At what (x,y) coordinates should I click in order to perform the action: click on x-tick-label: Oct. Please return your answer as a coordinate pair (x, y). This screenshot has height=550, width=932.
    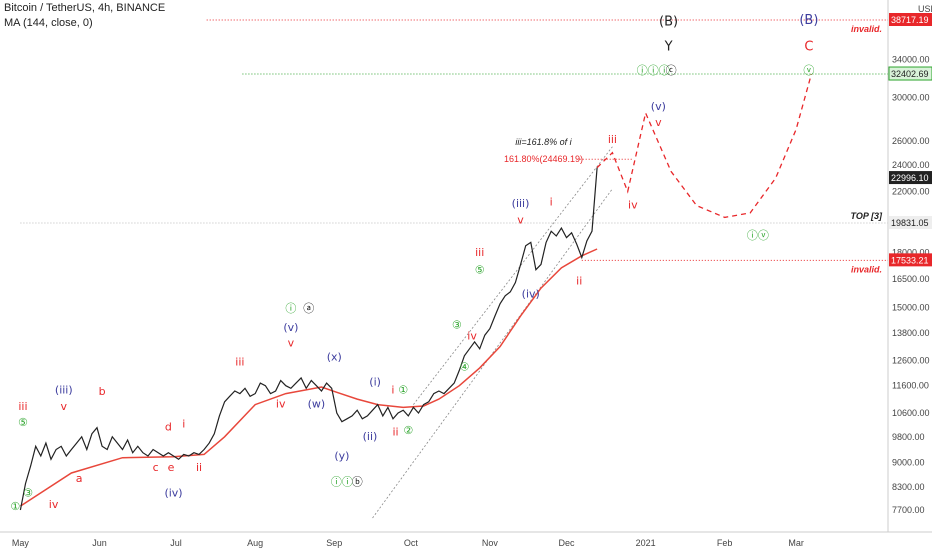
    Looking at the image, I should click on (411, 543).